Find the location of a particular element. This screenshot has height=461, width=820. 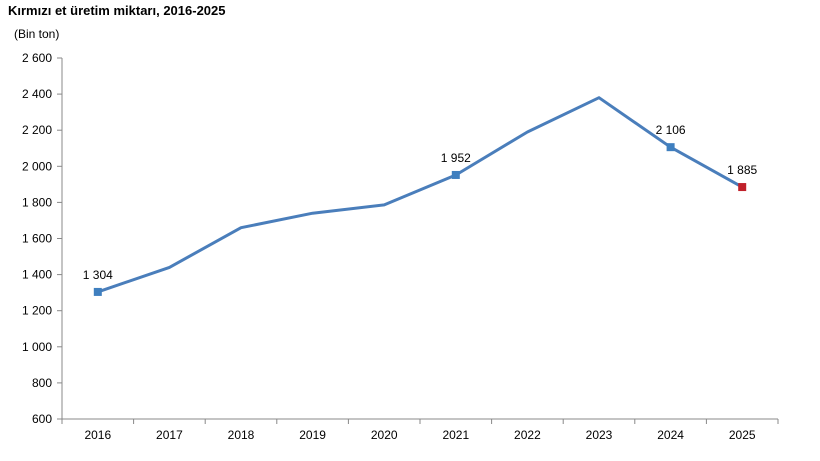

y-tick-label: 1 600 is located at coordinates (37, 239).